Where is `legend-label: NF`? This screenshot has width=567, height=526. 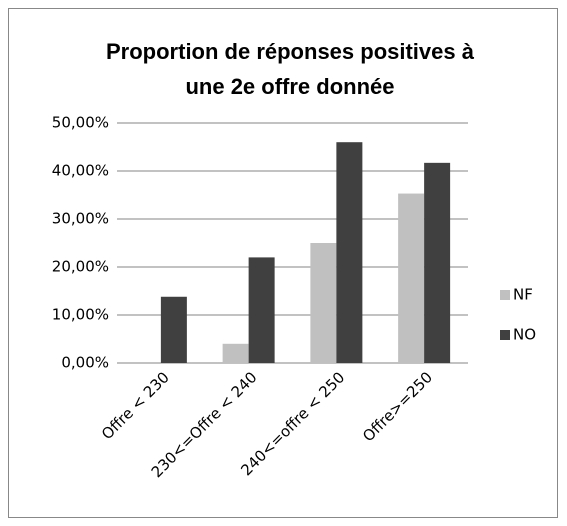
legend-label: NF is located at coordinates (523, 295).